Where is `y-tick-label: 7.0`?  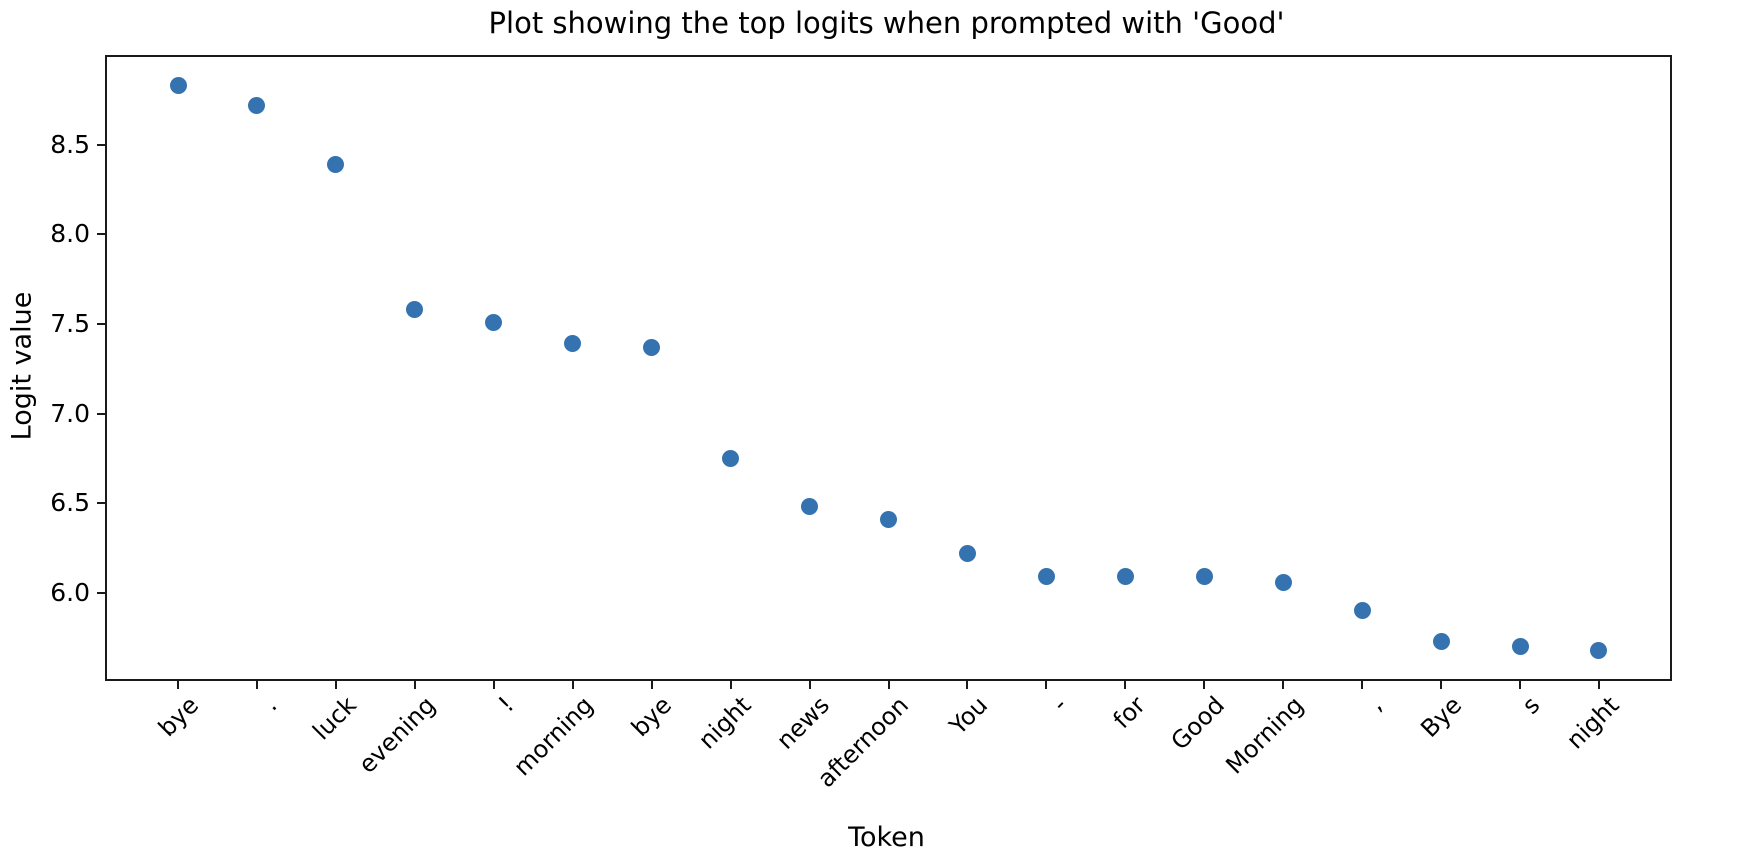 y-tick-label: 7.0 is located at coordinates (70, 413).